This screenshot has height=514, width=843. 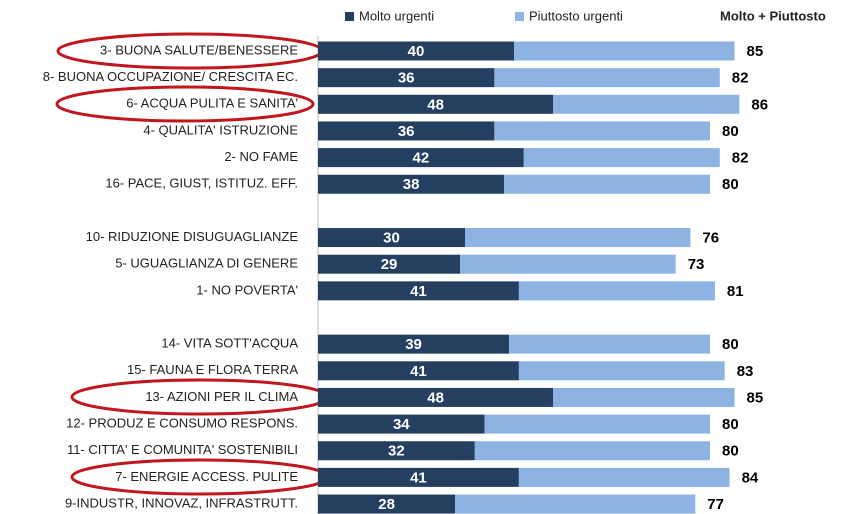 I want to click on total-label: 76, so click(x=710, y=238).